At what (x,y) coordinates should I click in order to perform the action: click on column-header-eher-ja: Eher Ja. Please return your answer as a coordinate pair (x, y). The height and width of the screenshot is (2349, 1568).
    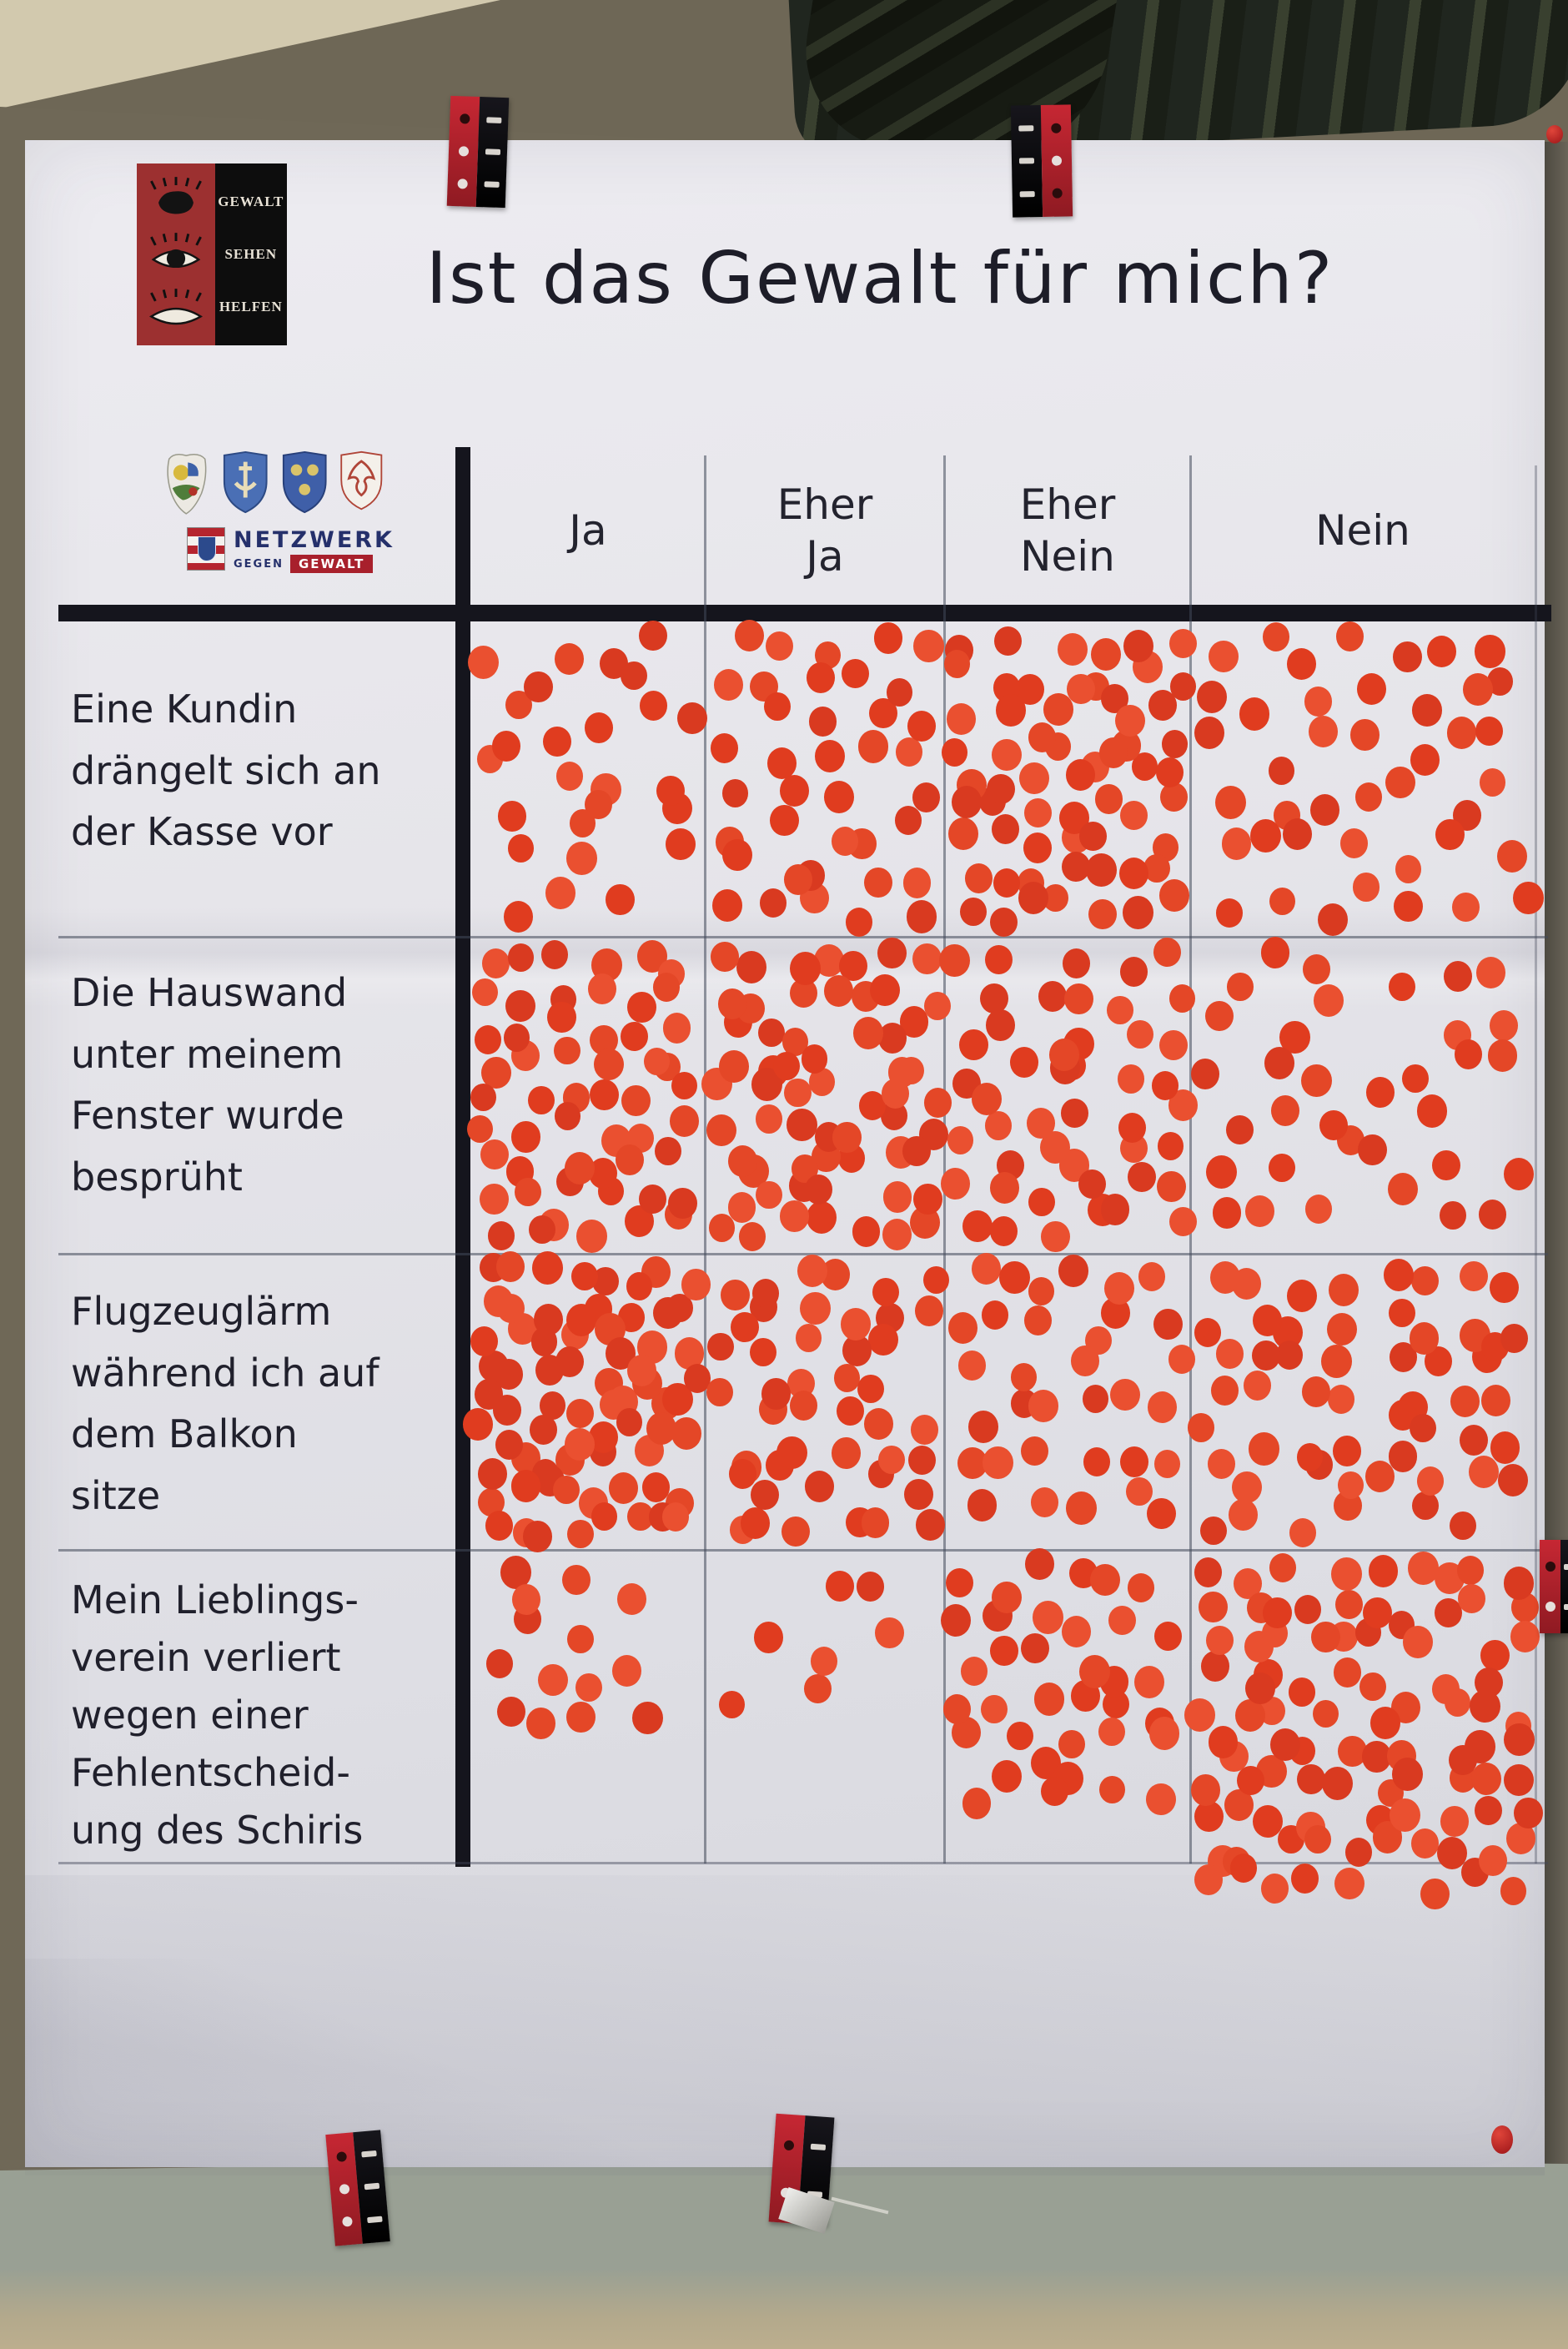
    Looking at the image, I should click on (824, 530).